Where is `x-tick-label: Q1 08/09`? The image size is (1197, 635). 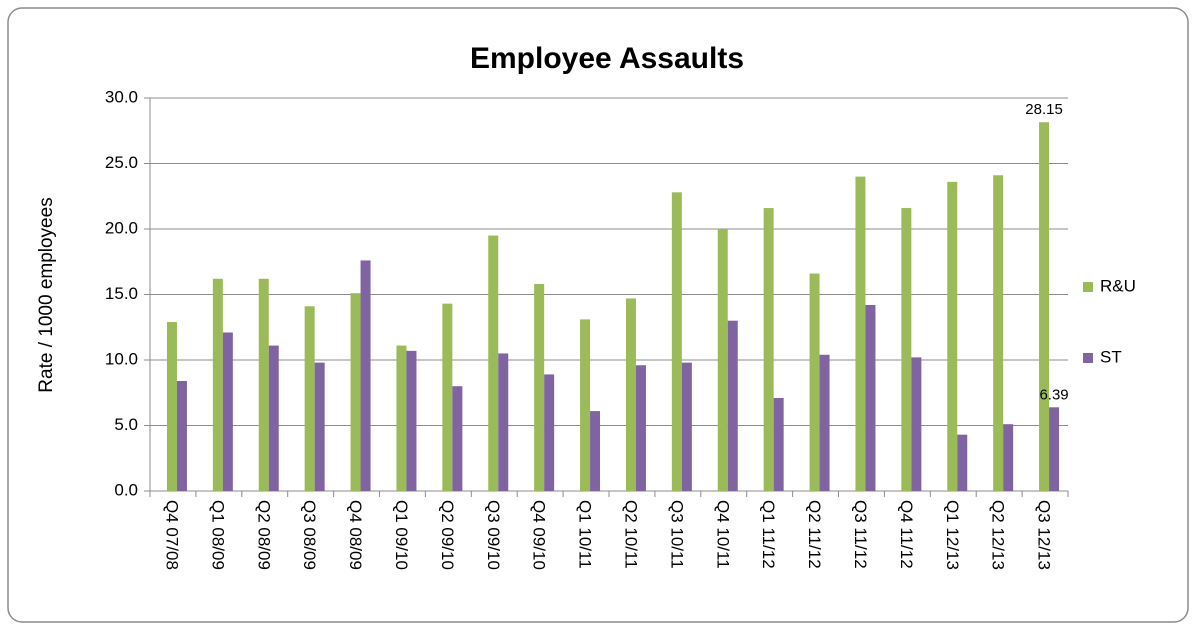
x-tick-label: Q1 08/09 is located at coordinates (217, 535).